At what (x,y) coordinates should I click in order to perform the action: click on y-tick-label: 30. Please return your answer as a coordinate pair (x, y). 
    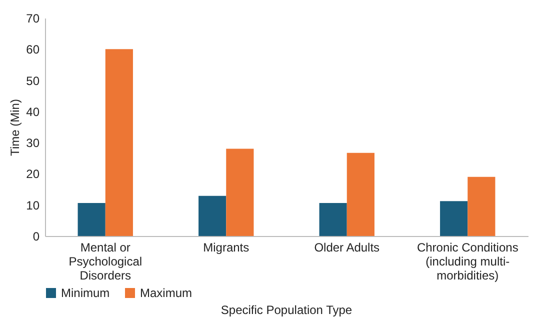
    Looking at the image, I should click on (33, 143).